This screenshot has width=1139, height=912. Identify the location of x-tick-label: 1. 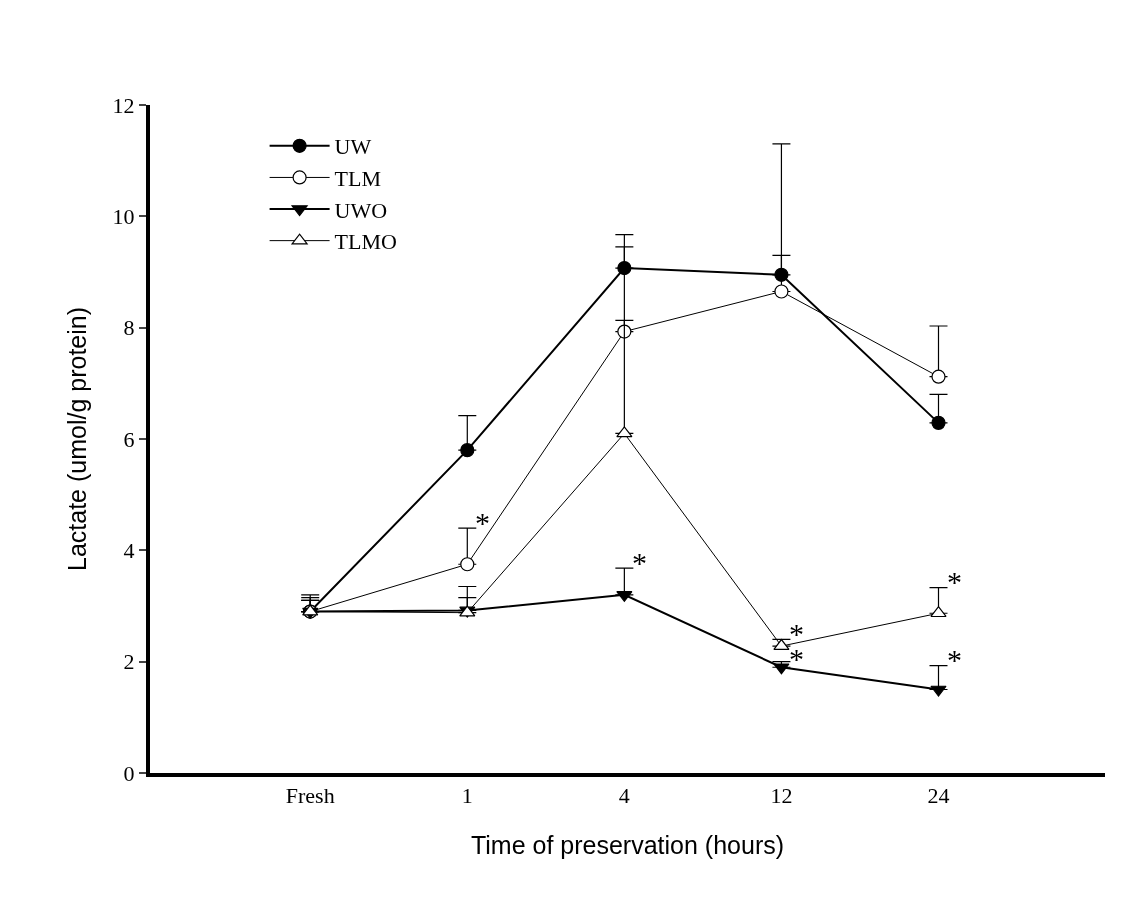
(467, 796).